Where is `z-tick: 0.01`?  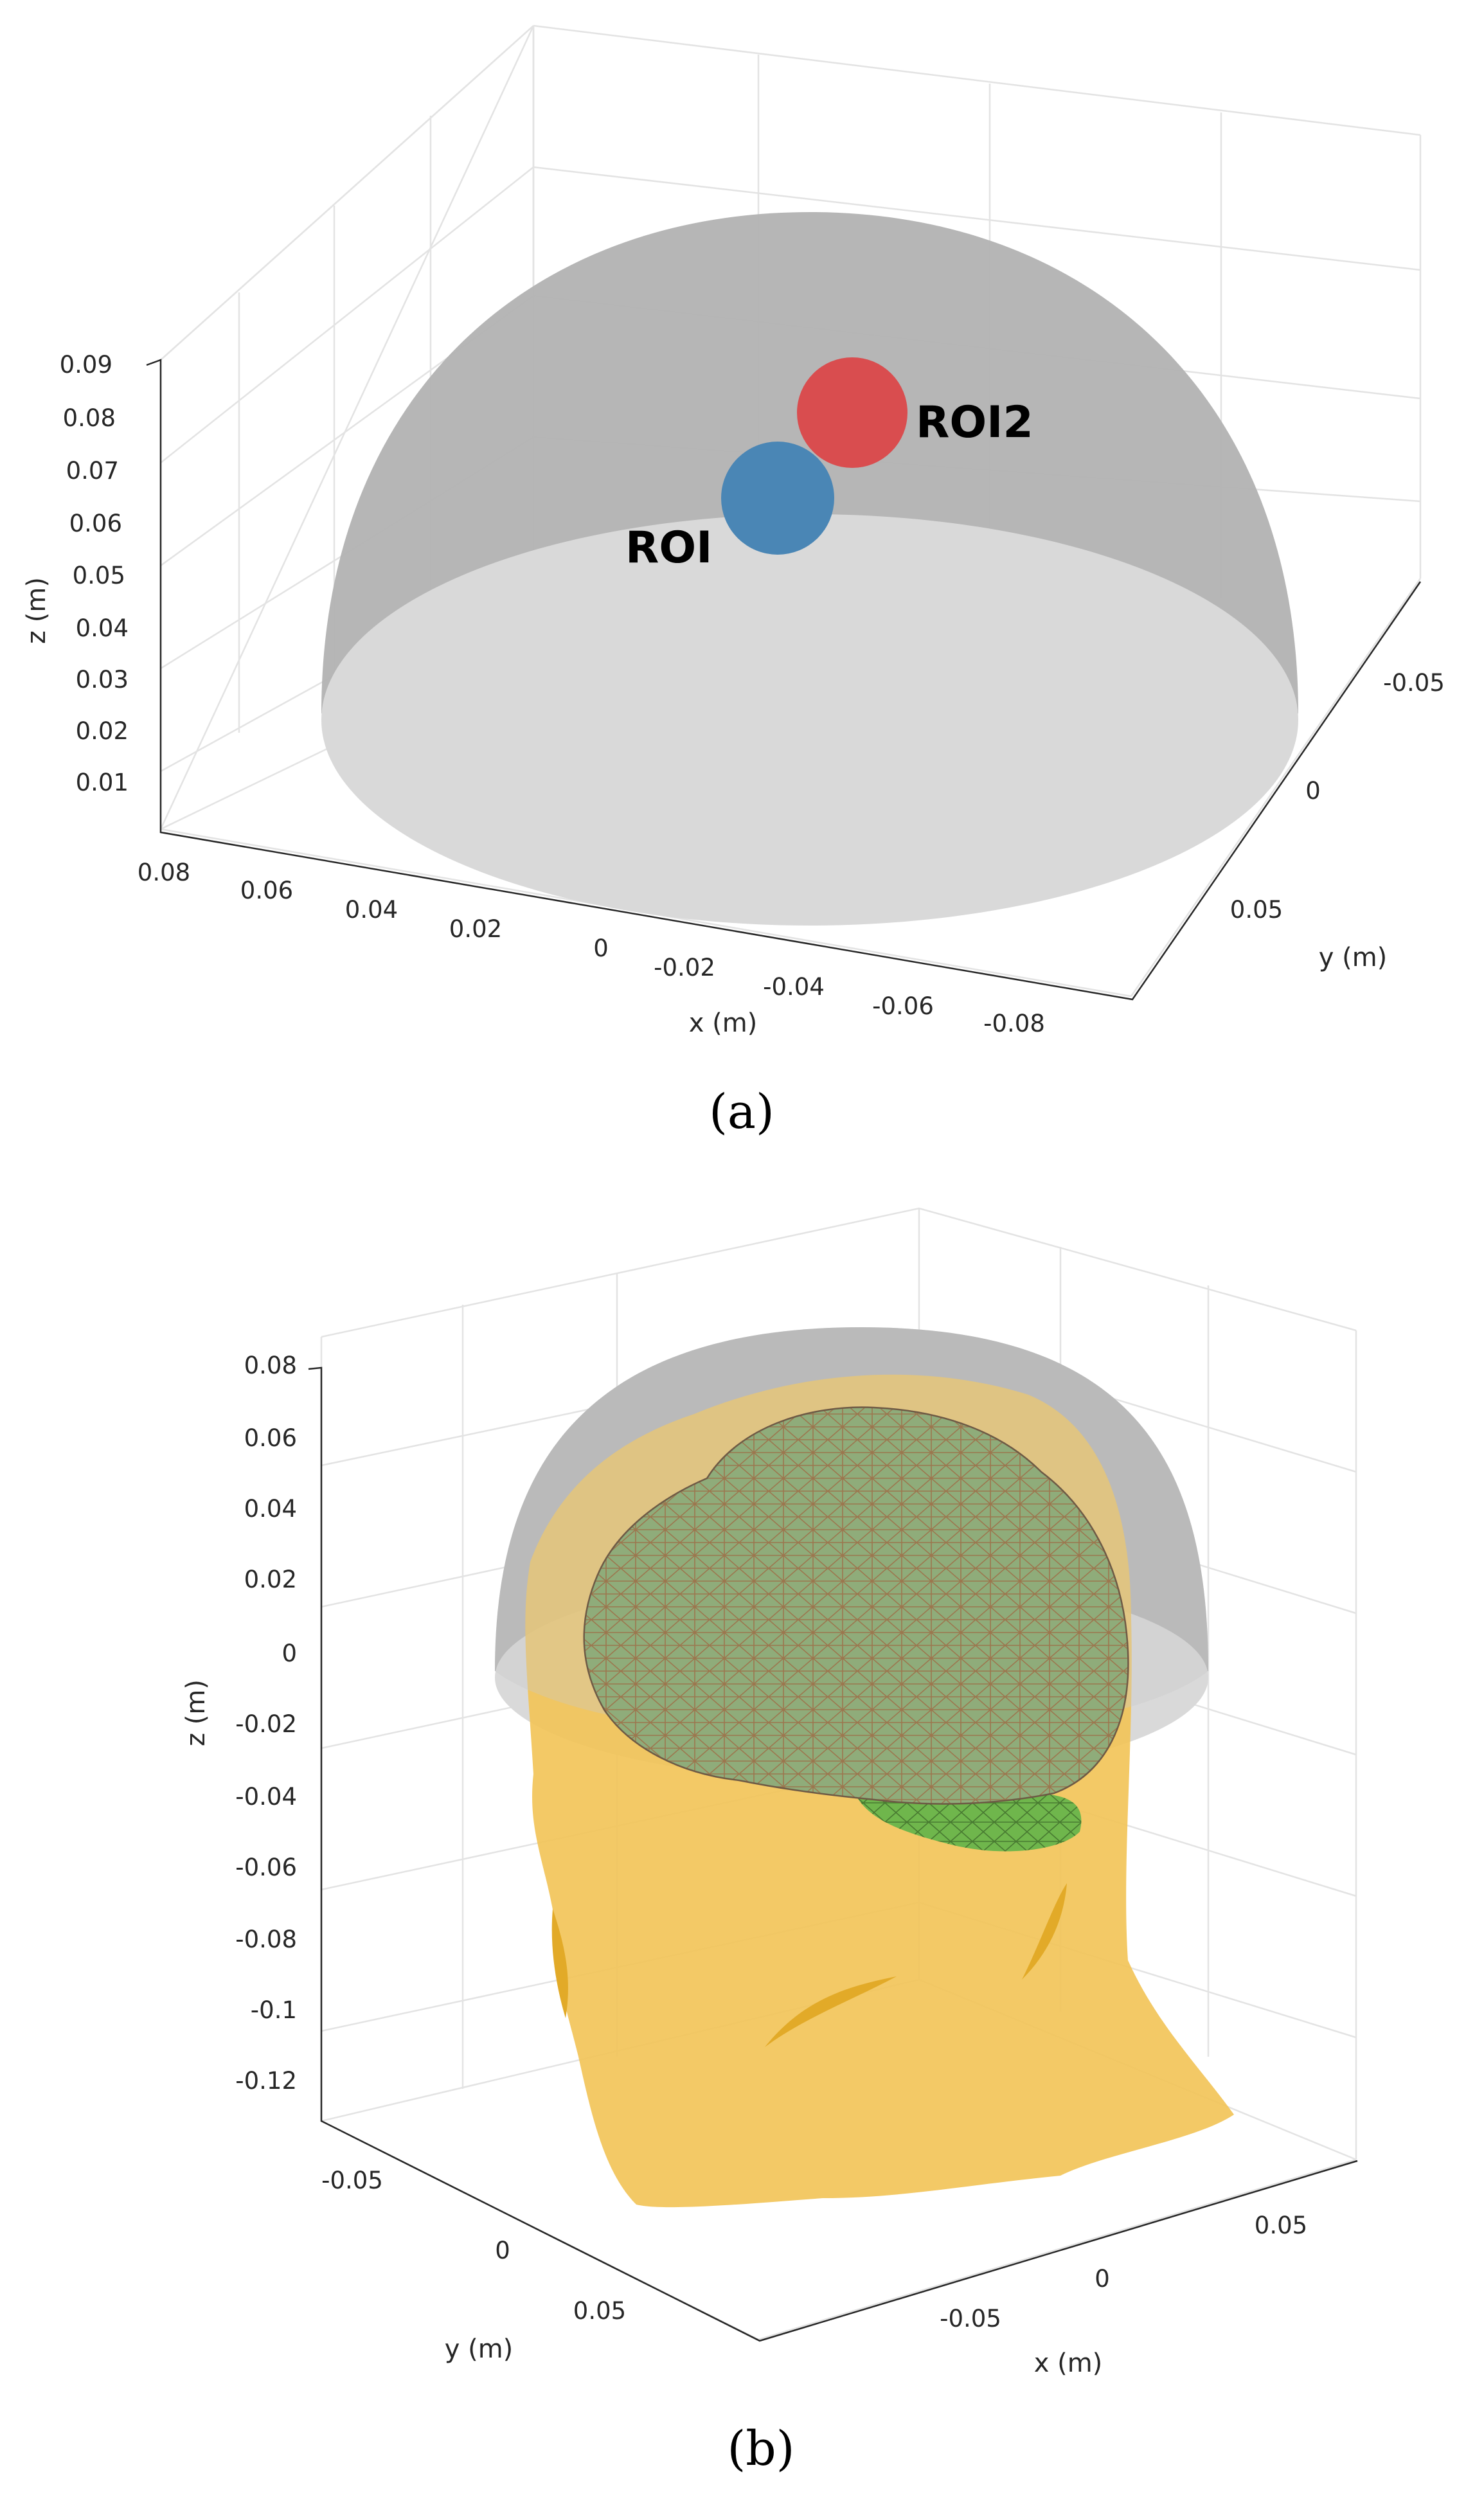 z-tick: 0.01 is located at coordinates (102, 783).